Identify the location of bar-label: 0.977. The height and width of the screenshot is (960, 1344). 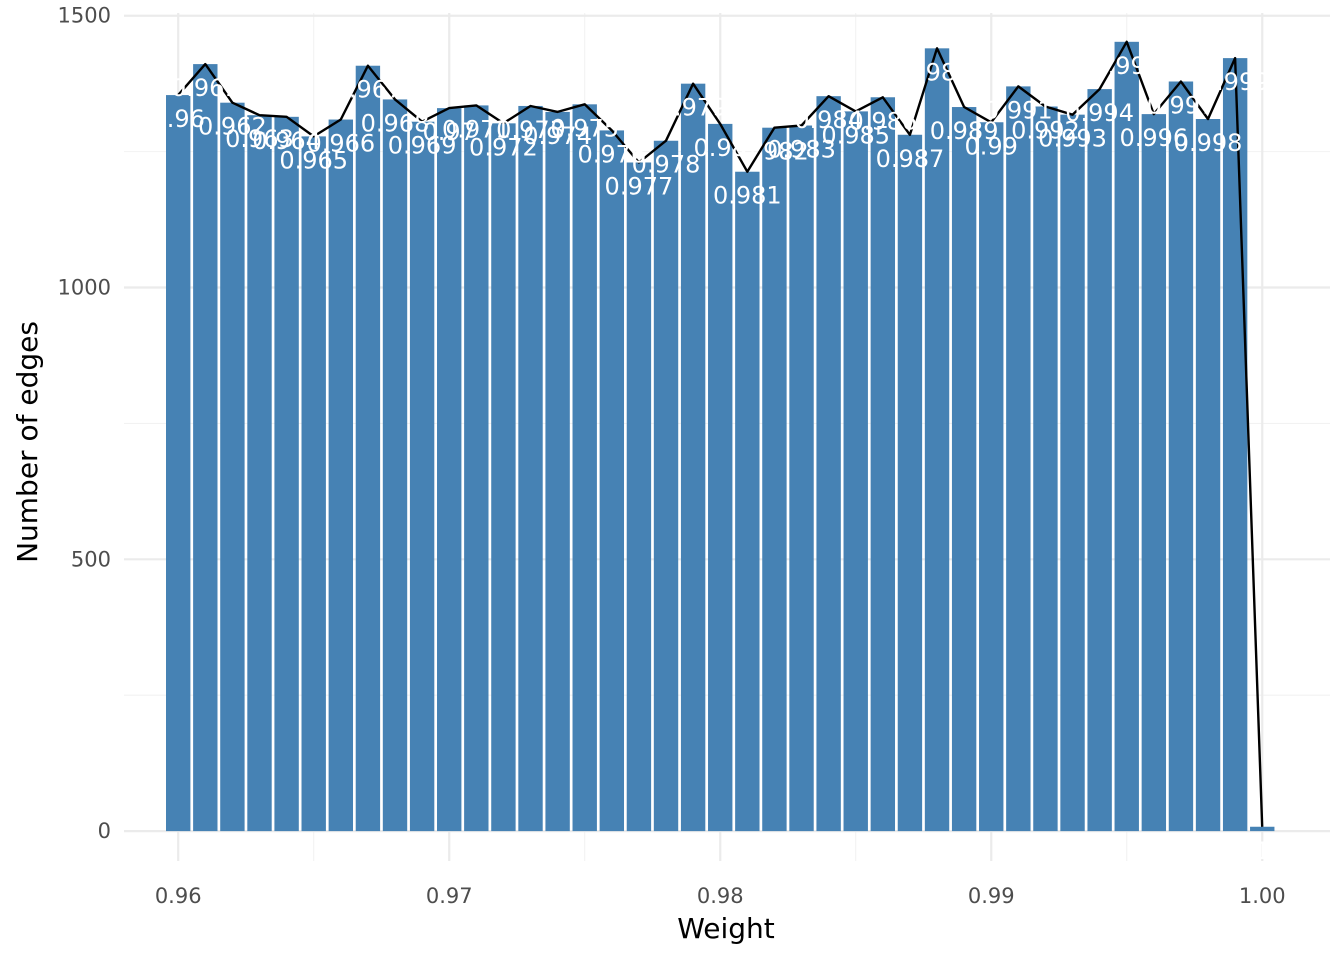
(639, 186).